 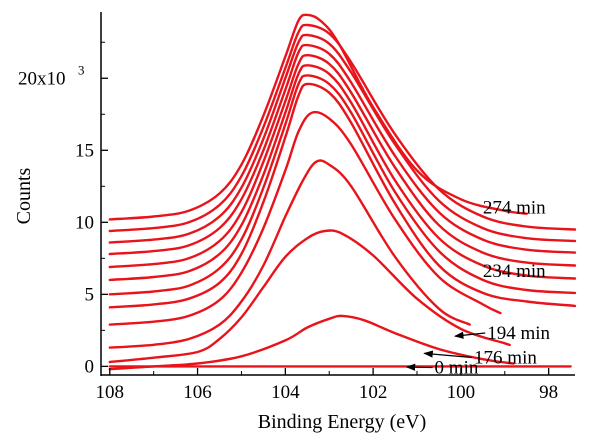 I want to click on y-axis-title: Counts, so click(x=24, y=195).